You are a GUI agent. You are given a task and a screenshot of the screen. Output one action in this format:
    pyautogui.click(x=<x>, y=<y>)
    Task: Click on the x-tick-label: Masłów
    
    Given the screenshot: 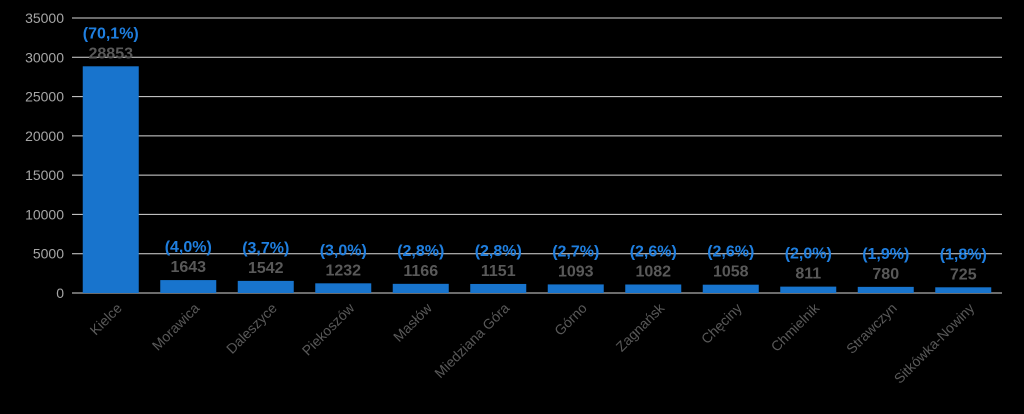 What is the action you would take?
    pyautogui.click(x=412, y=321)
    